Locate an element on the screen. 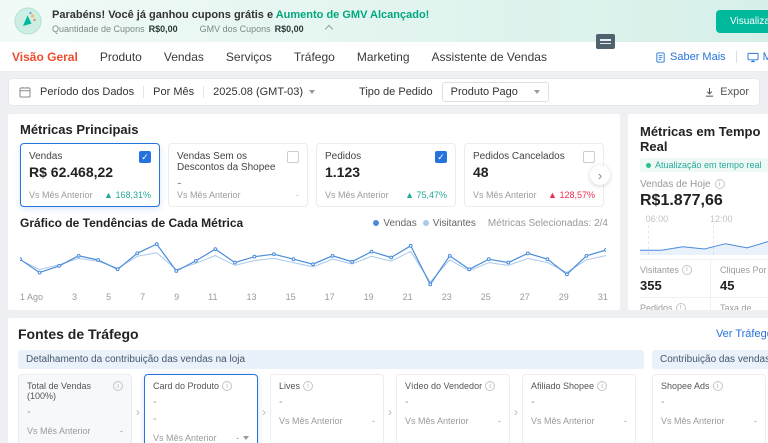  tab-produto: Produto is located at coordinates (120, 56).